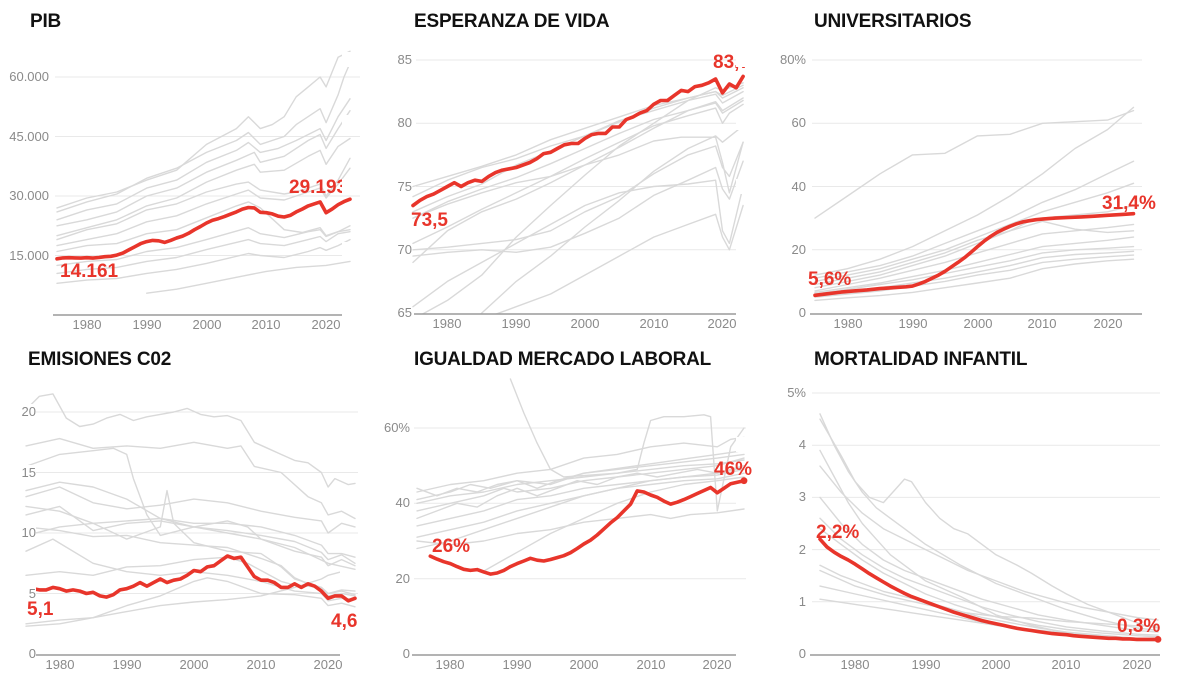 The image size is (1200, 675). I want to click on y-axis-tick-label: 40, so click(375, 502).